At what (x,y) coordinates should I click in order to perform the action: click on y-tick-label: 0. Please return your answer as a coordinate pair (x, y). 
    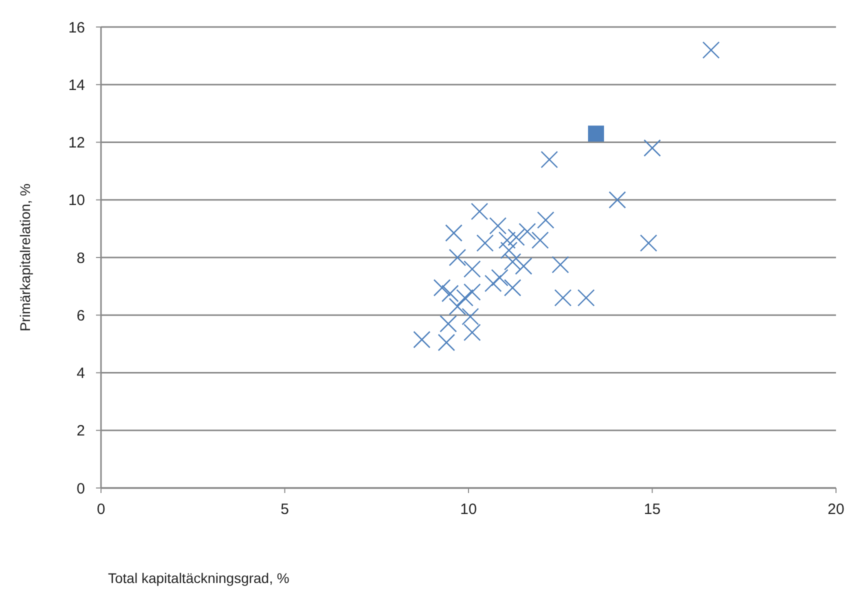
    Looking at the image, I should click on (80, 489).